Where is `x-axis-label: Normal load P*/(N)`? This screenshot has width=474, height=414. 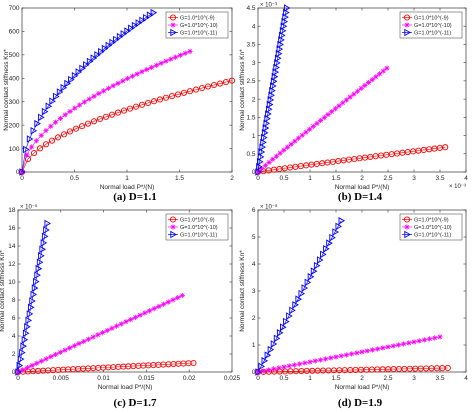
x-axis-label: Normal load P*/(N) is located at coordinates (362, 387).